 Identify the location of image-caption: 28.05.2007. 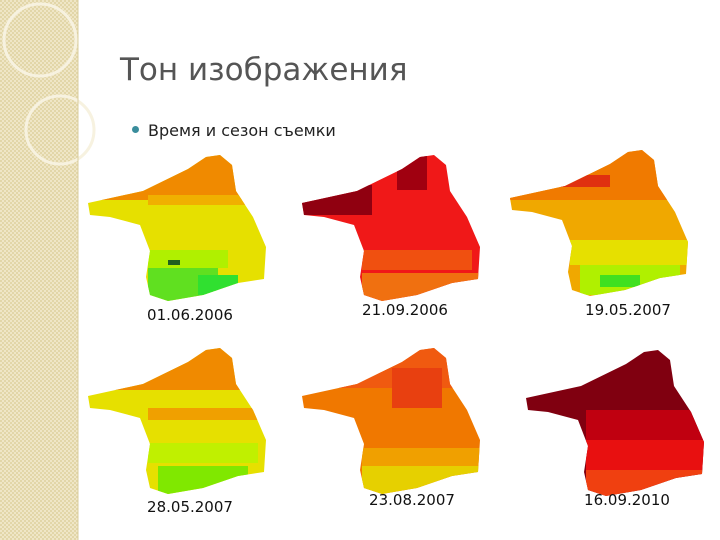
(190, 507).